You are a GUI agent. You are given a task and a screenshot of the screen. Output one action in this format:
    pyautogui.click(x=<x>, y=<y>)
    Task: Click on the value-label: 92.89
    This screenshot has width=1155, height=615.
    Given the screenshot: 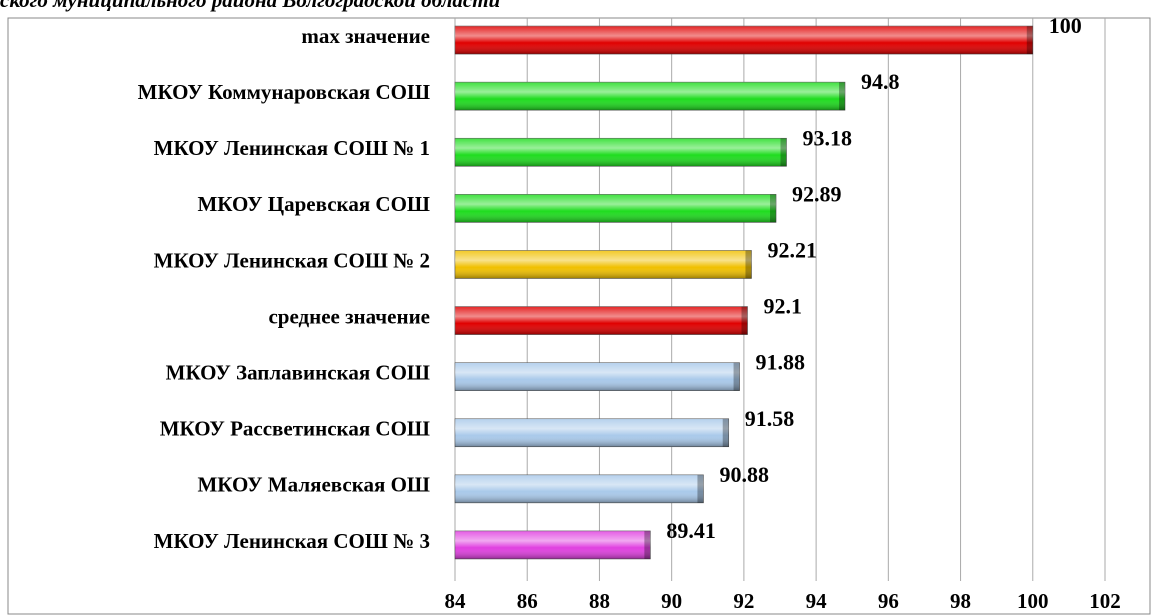 What is the action you would take?
    pyautogui.click(x=817, y=193)
    